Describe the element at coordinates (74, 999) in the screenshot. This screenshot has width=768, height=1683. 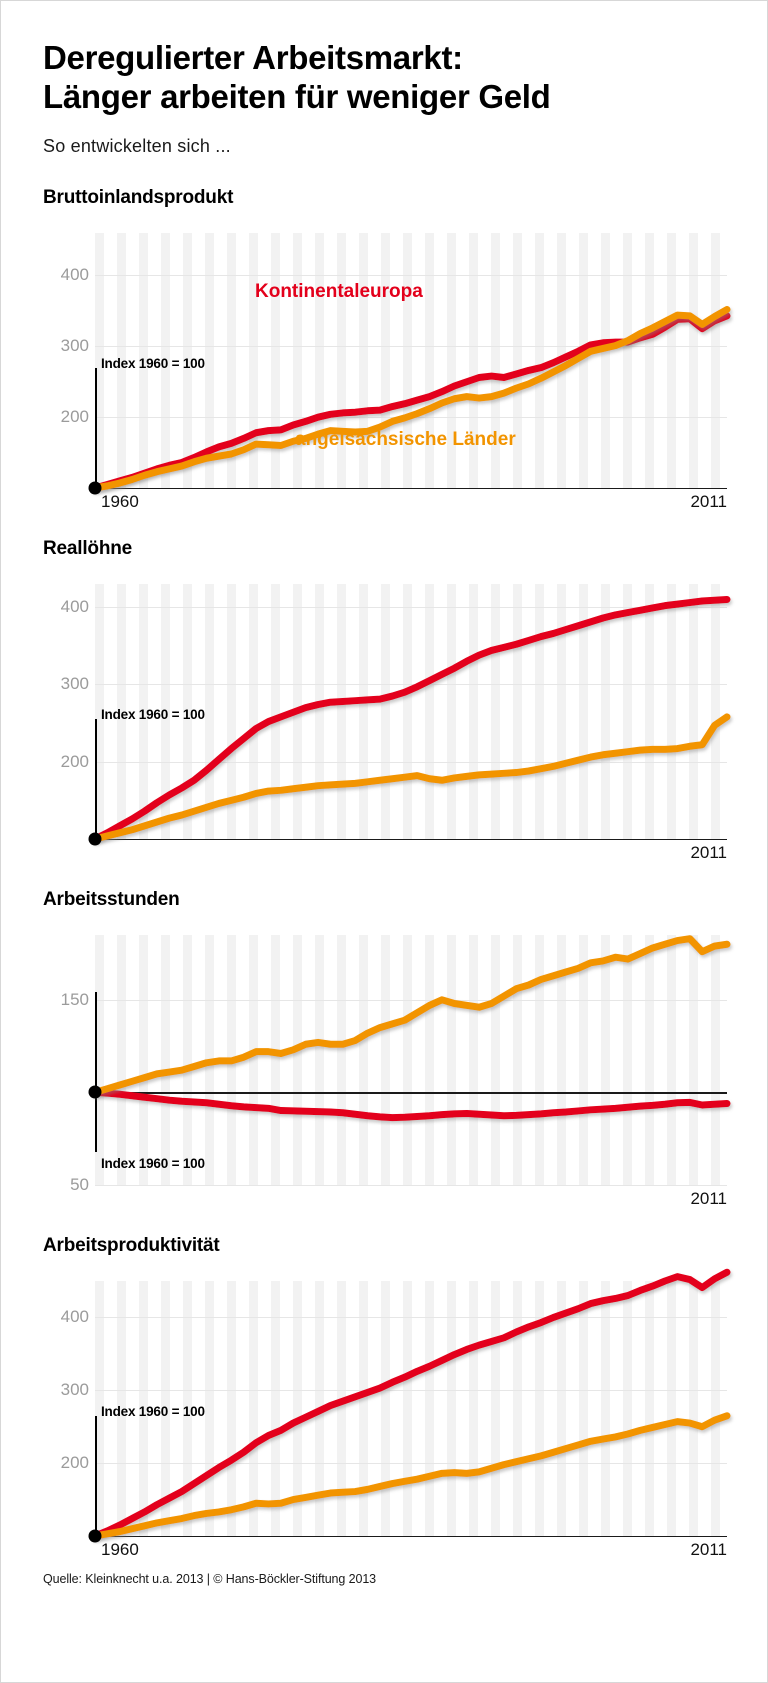
I see `y-tick-label: 150` at that location.